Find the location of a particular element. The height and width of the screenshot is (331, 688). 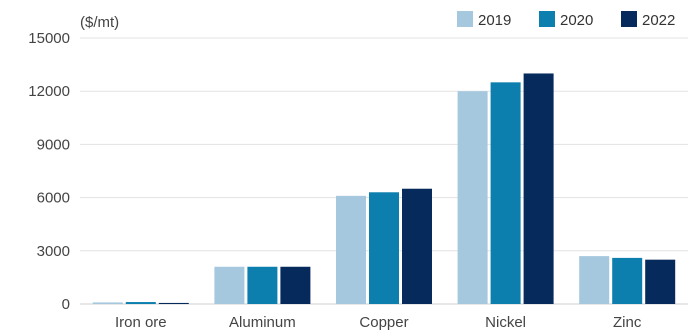

unit-label: ($/mt) is located at coordinates (99, 22).